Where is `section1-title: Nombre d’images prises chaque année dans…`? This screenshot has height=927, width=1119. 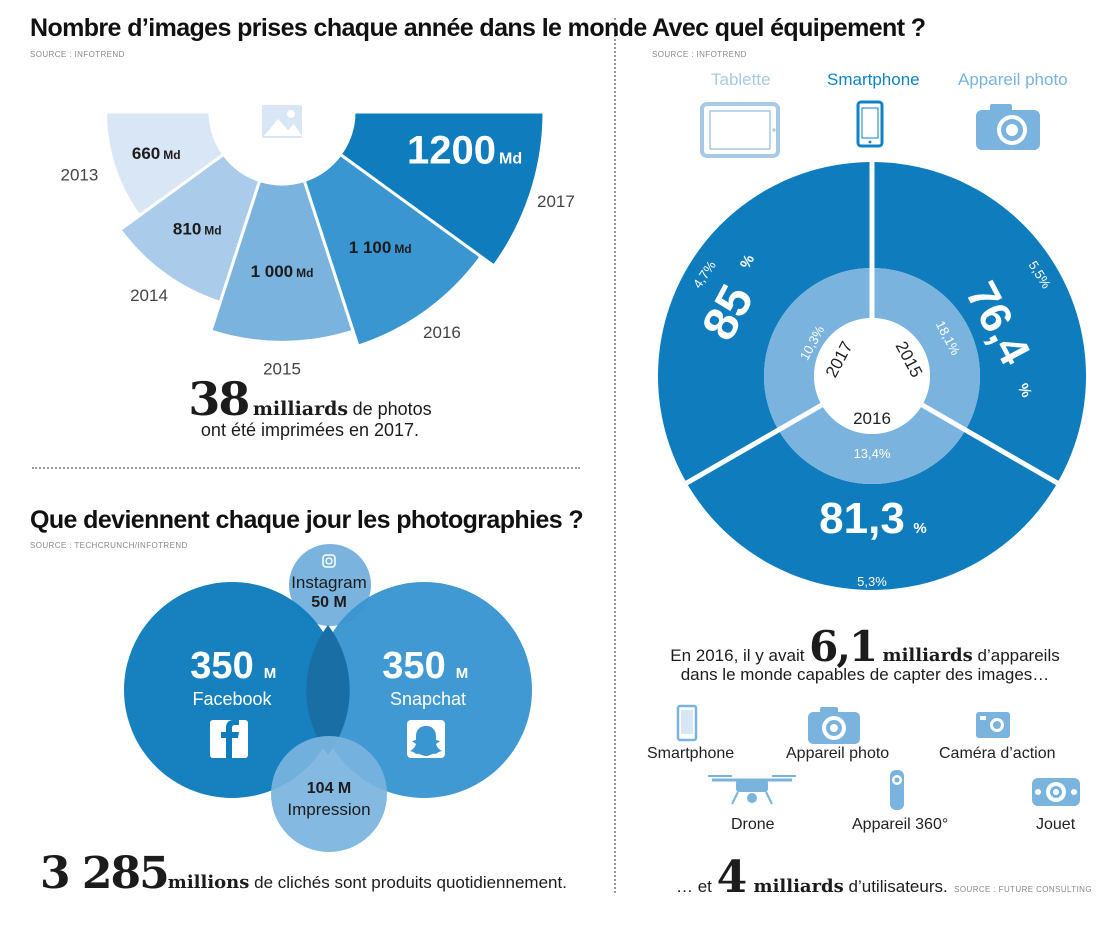
section1-title: Nombre d’images prises chaque année dans… is located at coordinates (338, 28).